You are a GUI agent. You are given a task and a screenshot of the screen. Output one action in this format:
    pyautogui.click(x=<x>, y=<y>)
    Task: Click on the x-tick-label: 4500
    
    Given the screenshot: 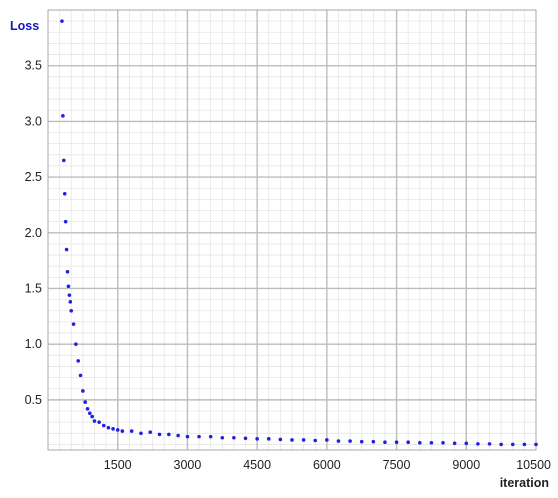 What is the action you would take?
    pyautogui.click(x=257, y=465)
    